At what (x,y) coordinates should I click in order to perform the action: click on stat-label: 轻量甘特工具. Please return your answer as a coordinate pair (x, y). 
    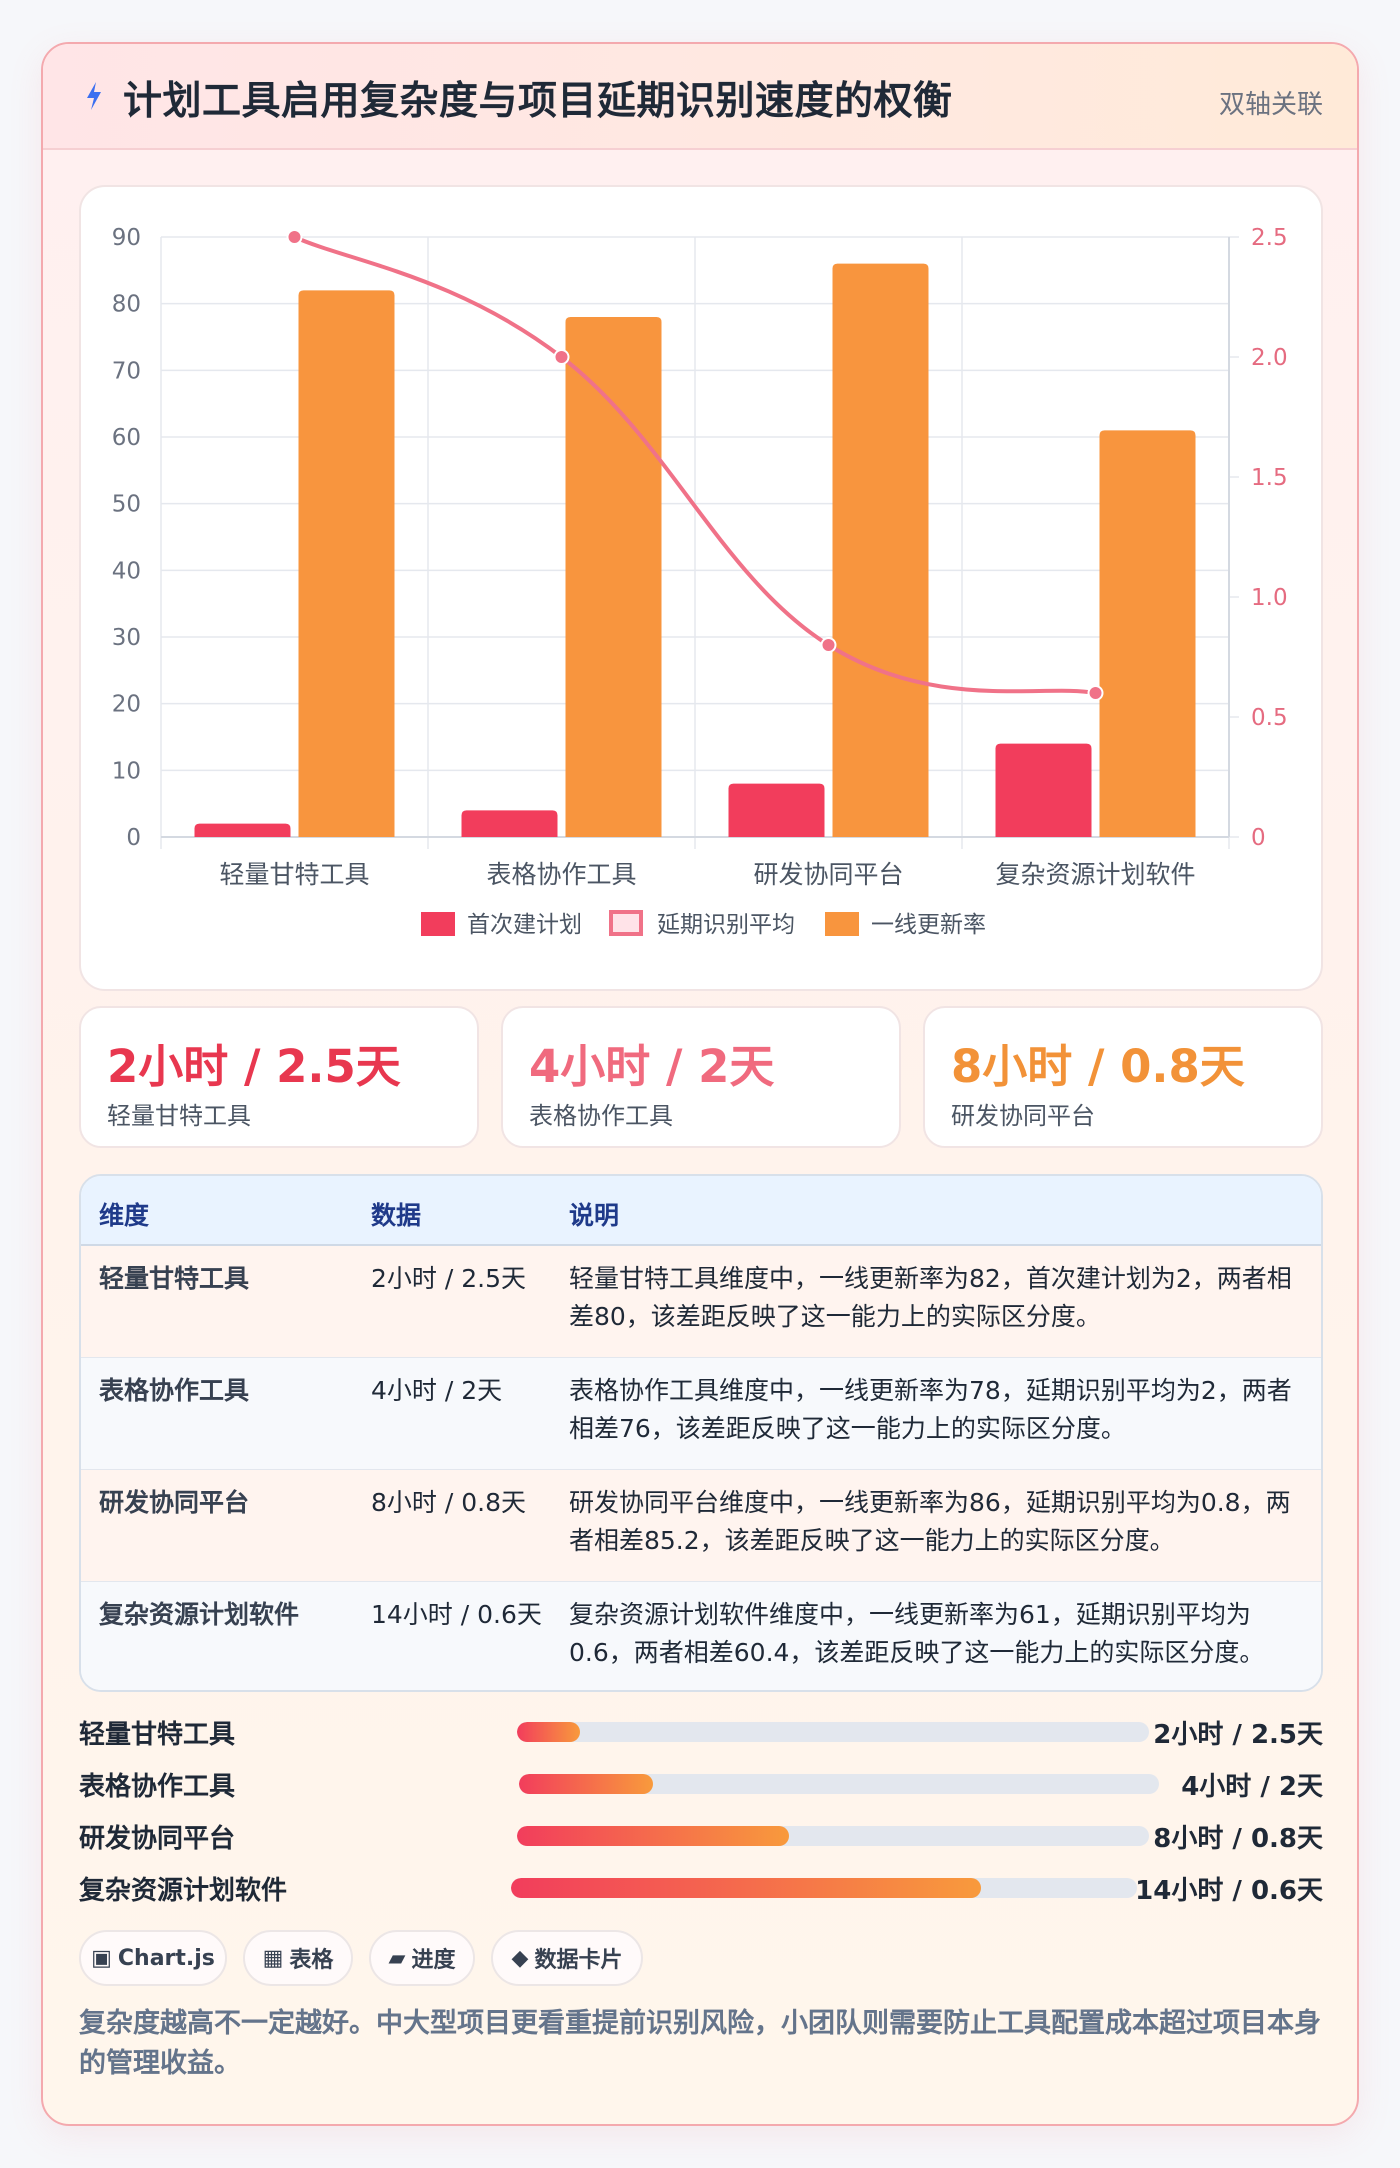
    Looking at the image, I should click on (179, 1116).